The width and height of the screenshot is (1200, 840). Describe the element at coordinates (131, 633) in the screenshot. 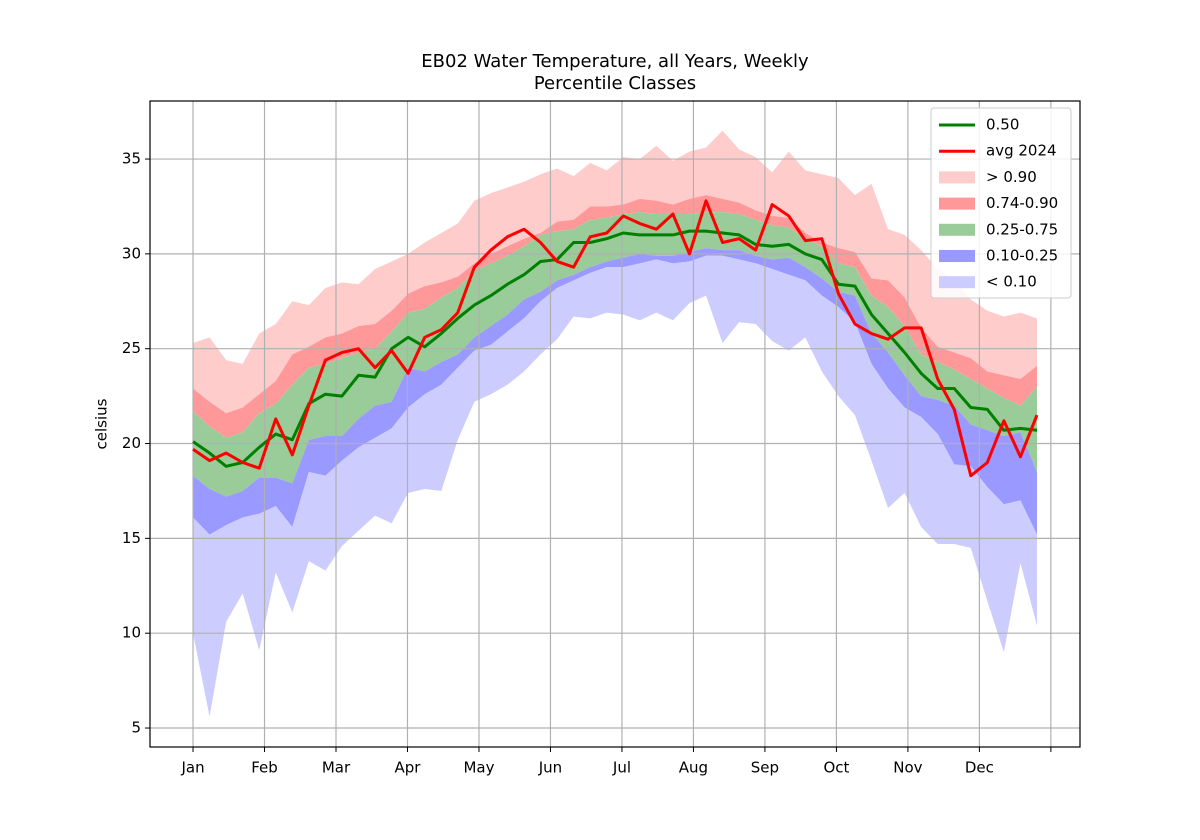

I see `y-tick-label: 10` at that location.